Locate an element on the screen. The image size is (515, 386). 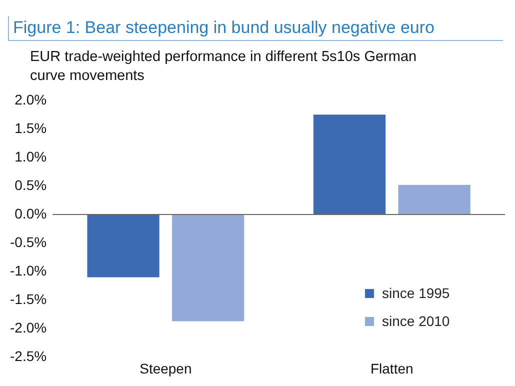
y-tick-label: -1.0% is located at coordinates (28, 270).